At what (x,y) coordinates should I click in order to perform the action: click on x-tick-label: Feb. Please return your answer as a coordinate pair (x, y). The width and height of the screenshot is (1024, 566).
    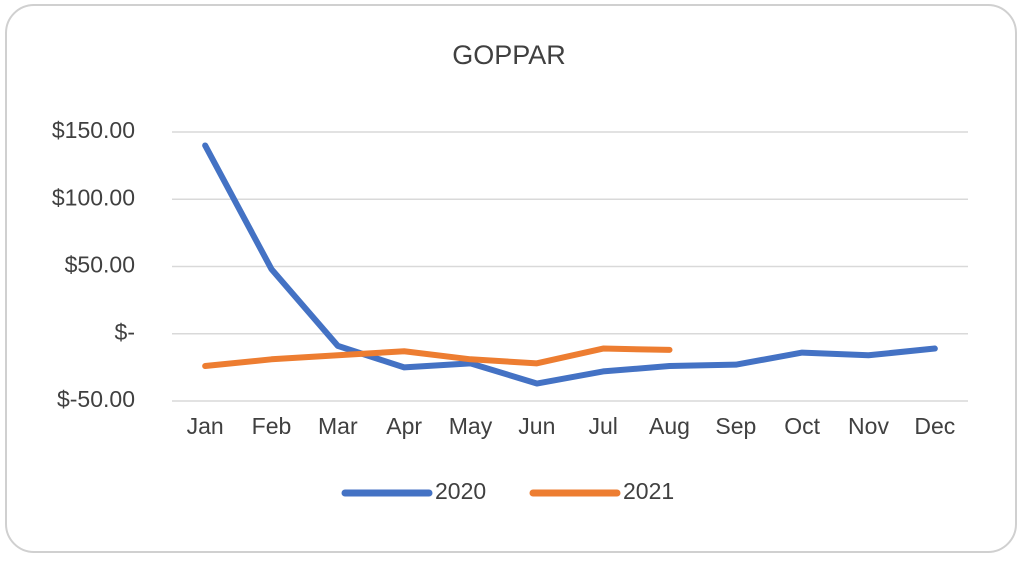
    Looking at the image, I should click on (272, 426).